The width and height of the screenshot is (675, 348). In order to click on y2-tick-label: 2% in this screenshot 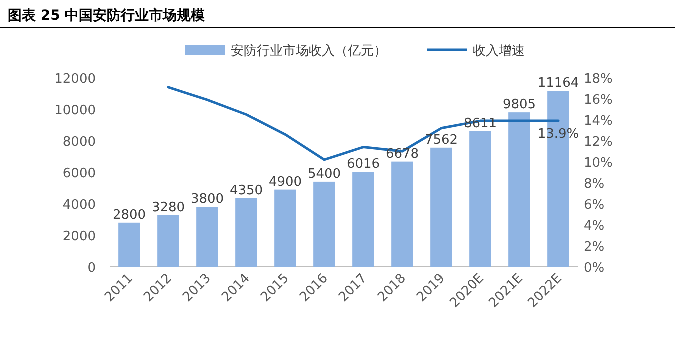, I will do `click(594, 247)`.